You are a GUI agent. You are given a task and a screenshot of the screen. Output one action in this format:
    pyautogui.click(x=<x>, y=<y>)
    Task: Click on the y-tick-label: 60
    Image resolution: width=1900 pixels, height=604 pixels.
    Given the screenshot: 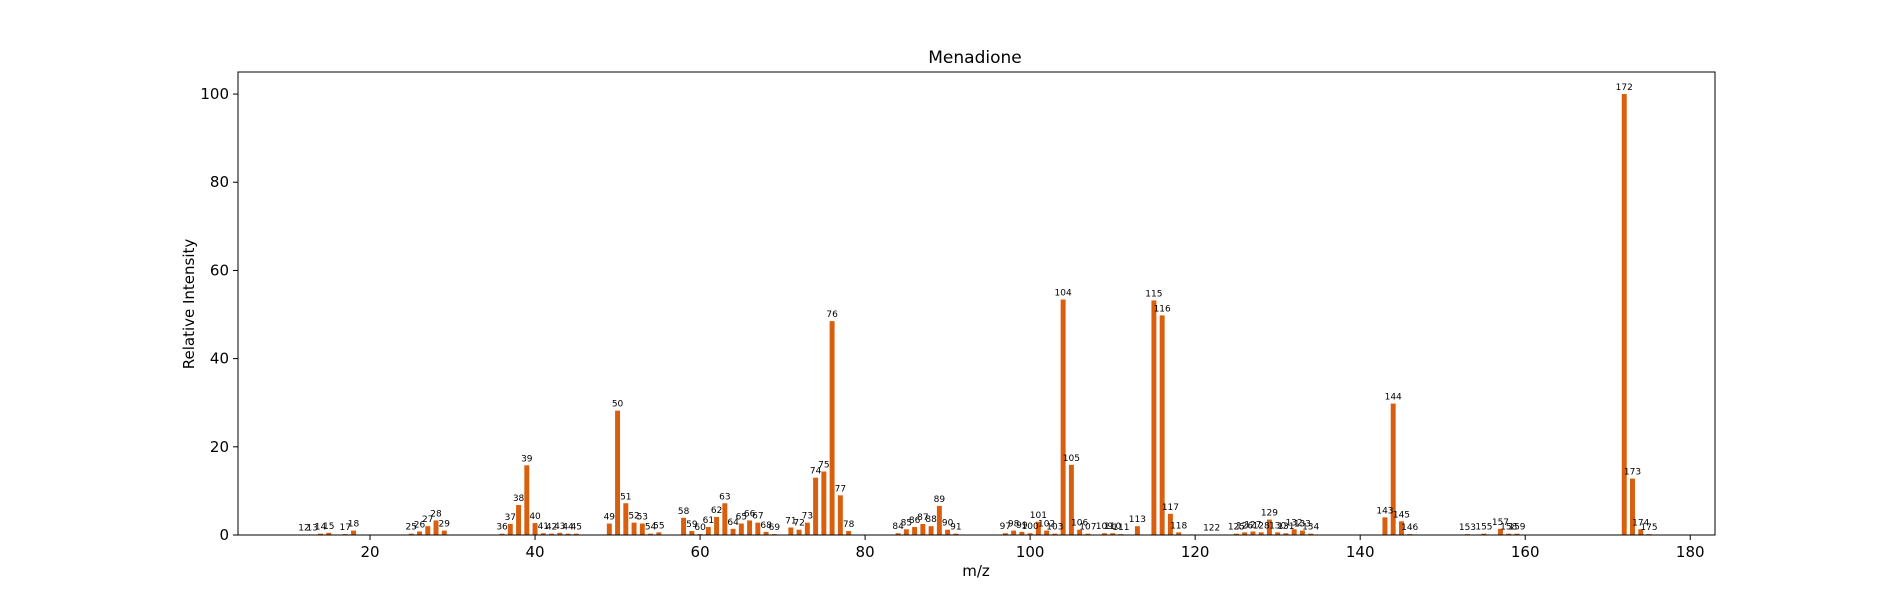 What is the action you would take?
    pyautogui.click(x=219, y=270)
    